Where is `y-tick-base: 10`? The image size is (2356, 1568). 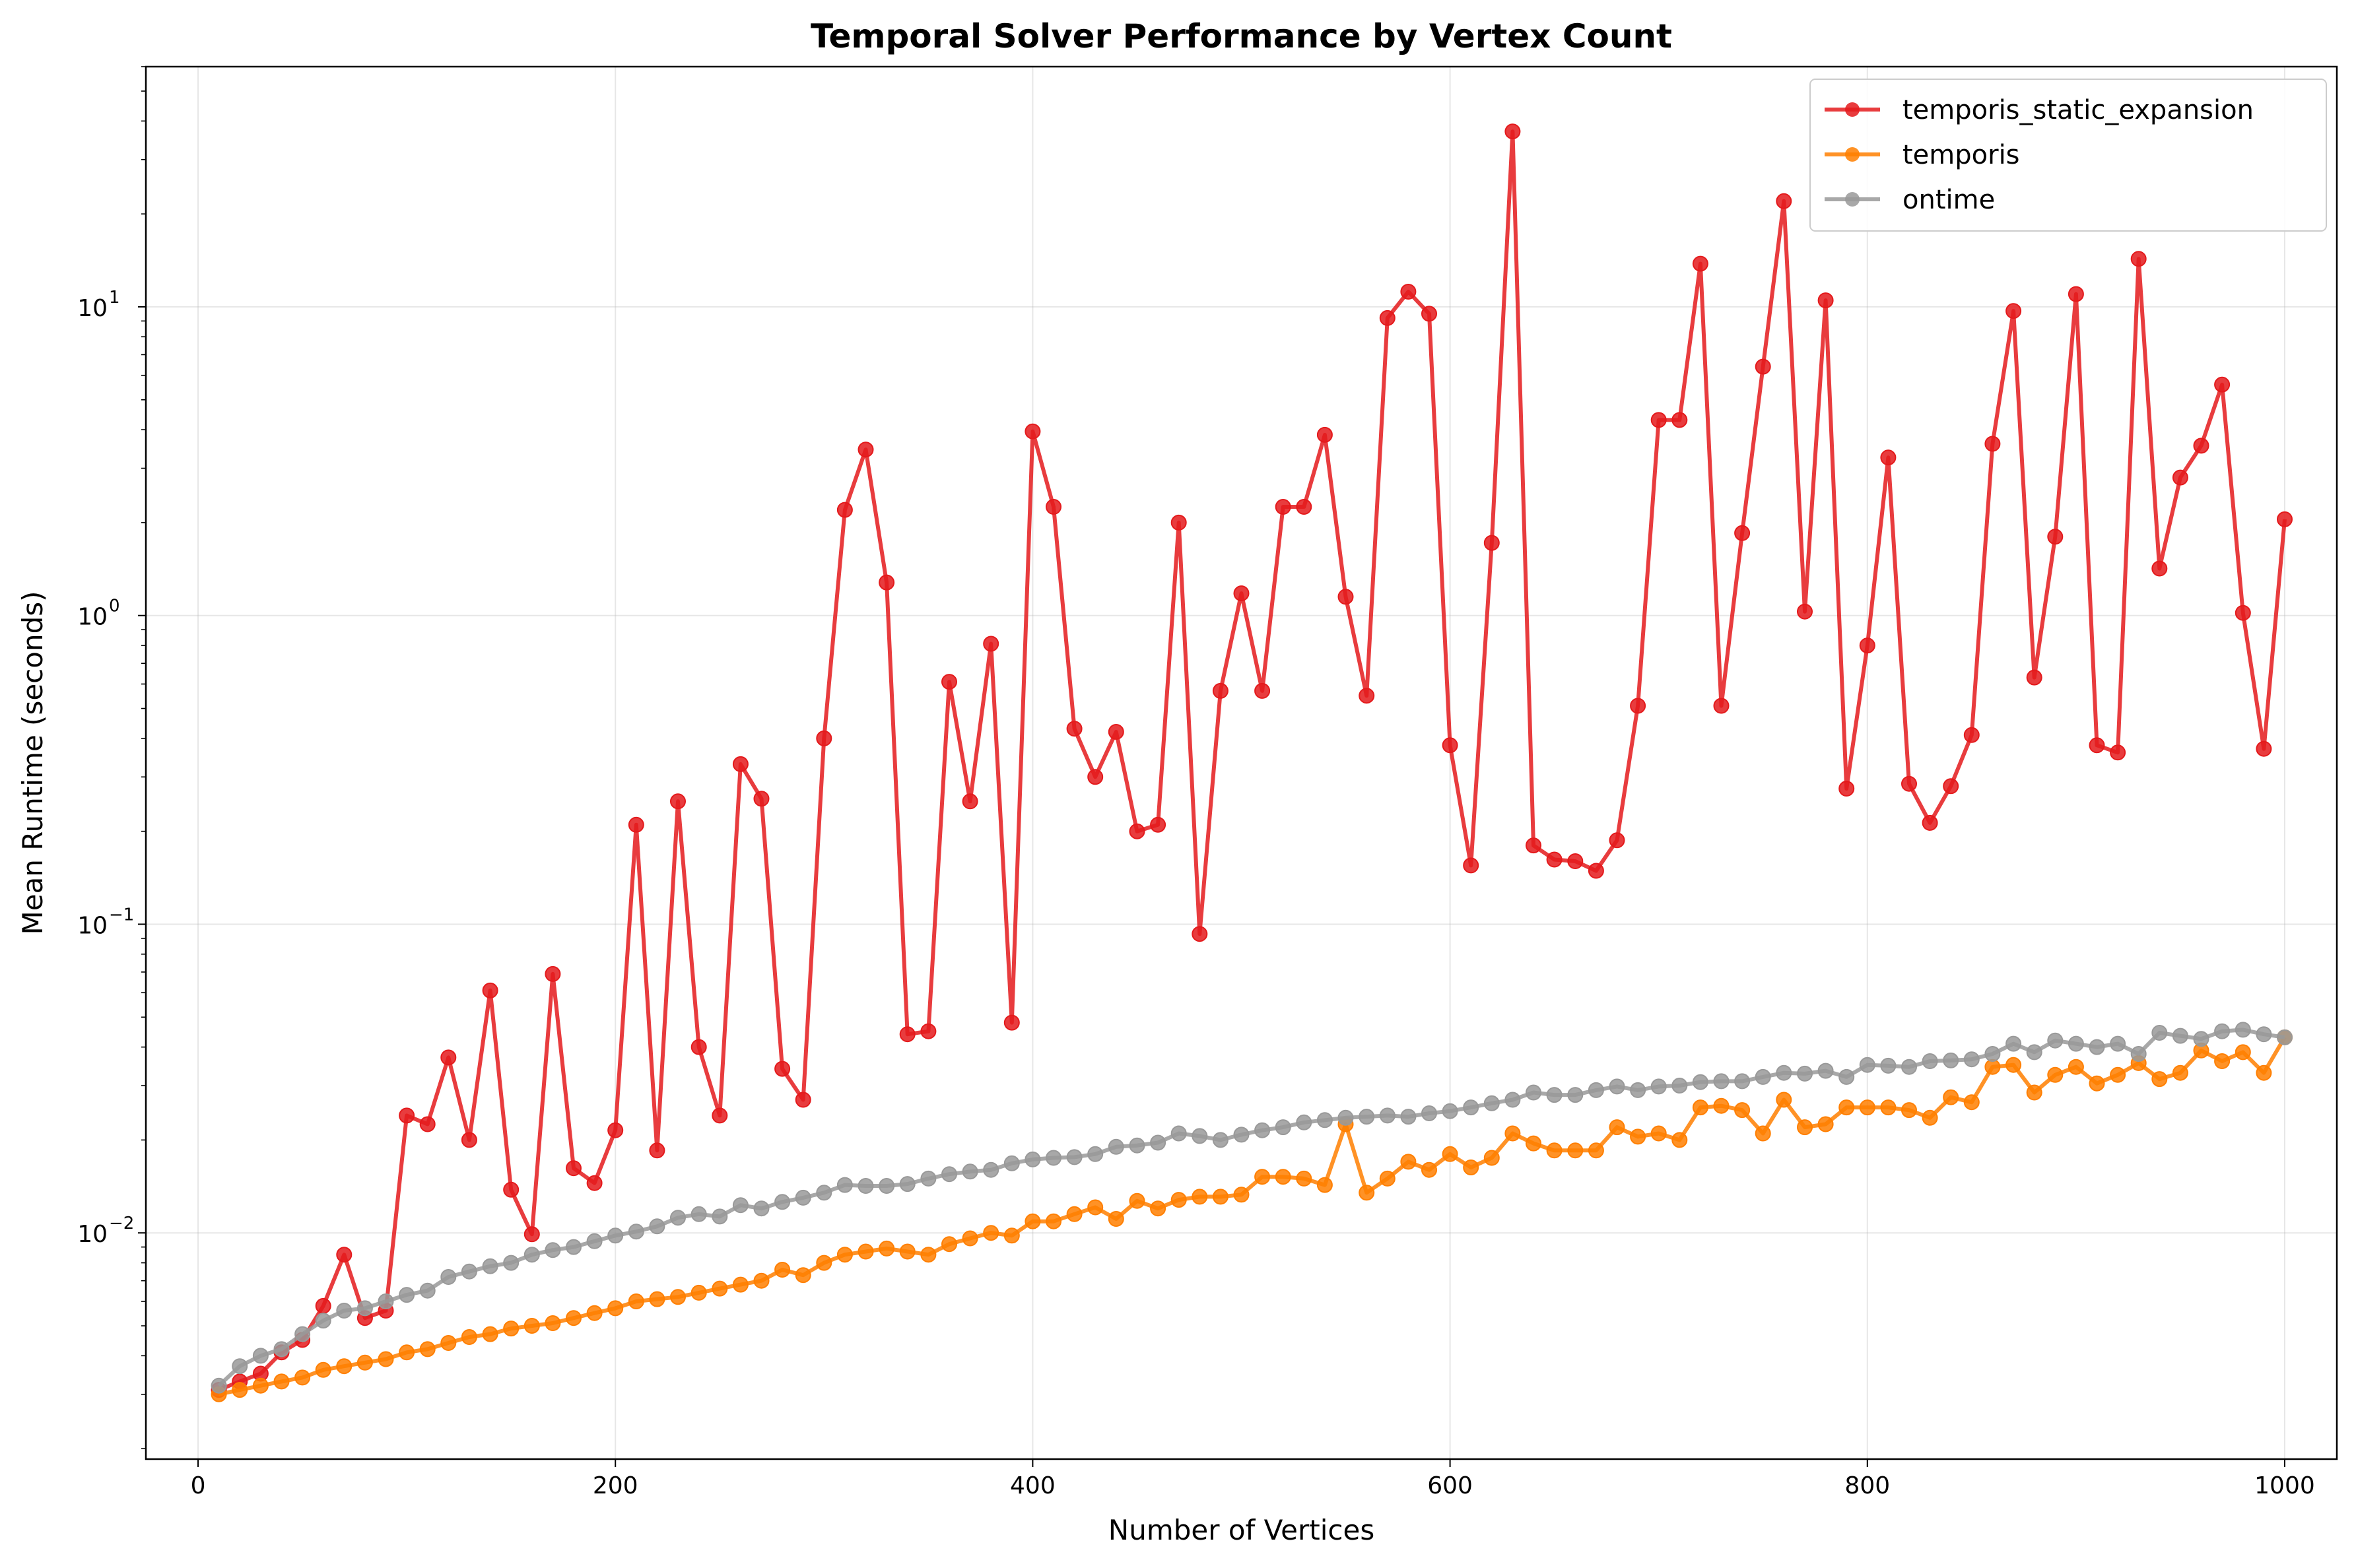 y-tick-base: 10 is located at coordinates (92, 617).